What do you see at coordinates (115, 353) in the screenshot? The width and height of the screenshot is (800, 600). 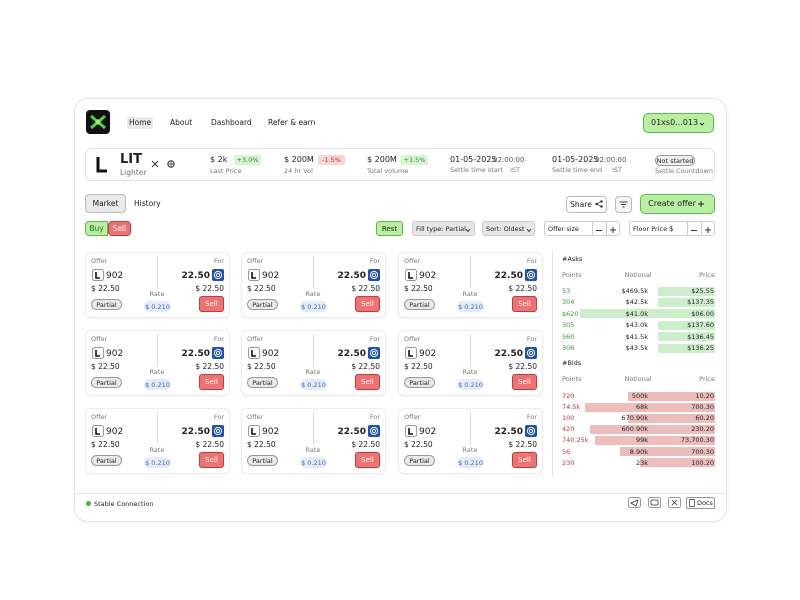 I see `offer-amount: 902` at bounding box center [115, 353].